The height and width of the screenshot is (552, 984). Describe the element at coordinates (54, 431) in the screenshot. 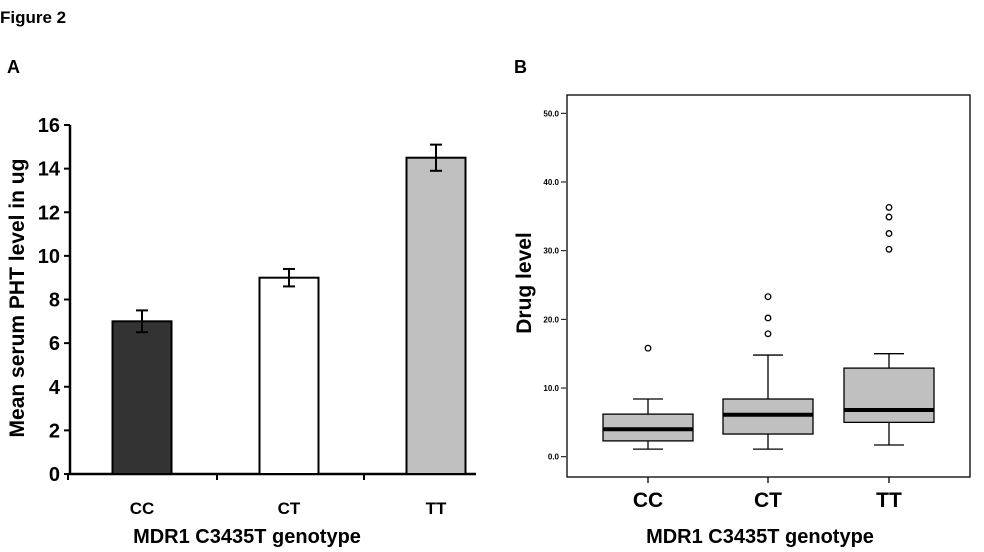

I see `y-tick-label: 2` at that location.